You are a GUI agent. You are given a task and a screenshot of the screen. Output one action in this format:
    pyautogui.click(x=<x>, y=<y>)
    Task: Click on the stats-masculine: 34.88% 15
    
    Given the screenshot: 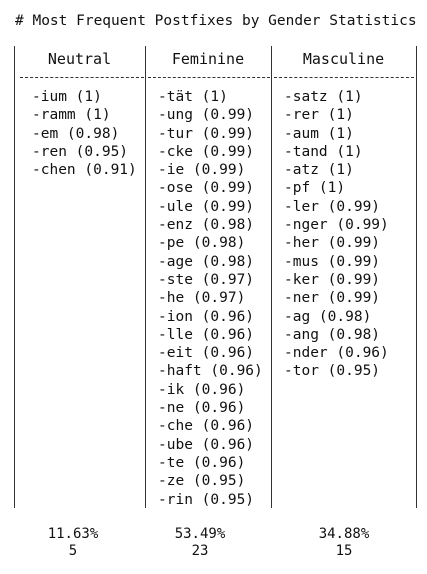 What is the action you would take?
    pyautogui.click(x=344, y=543)
    